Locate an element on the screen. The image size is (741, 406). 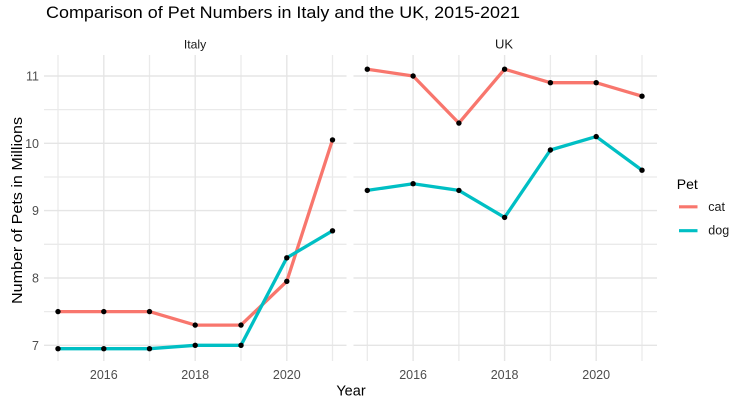
svg-text: Pet is located at coordinates (687, 184).